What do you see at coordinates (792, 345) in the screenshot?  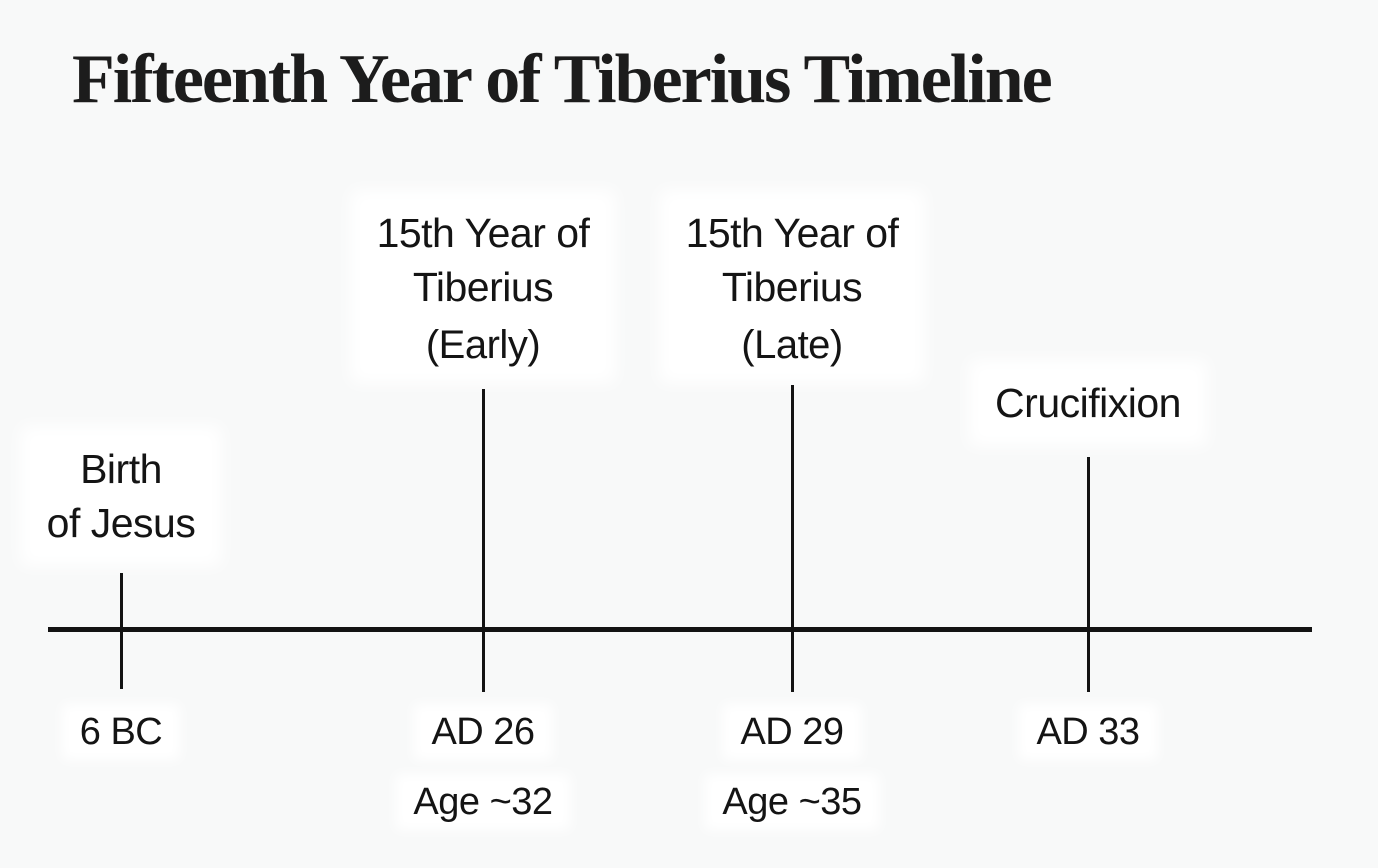 I see `event-label-paren: (Late)` at bounding box center [792, 345].